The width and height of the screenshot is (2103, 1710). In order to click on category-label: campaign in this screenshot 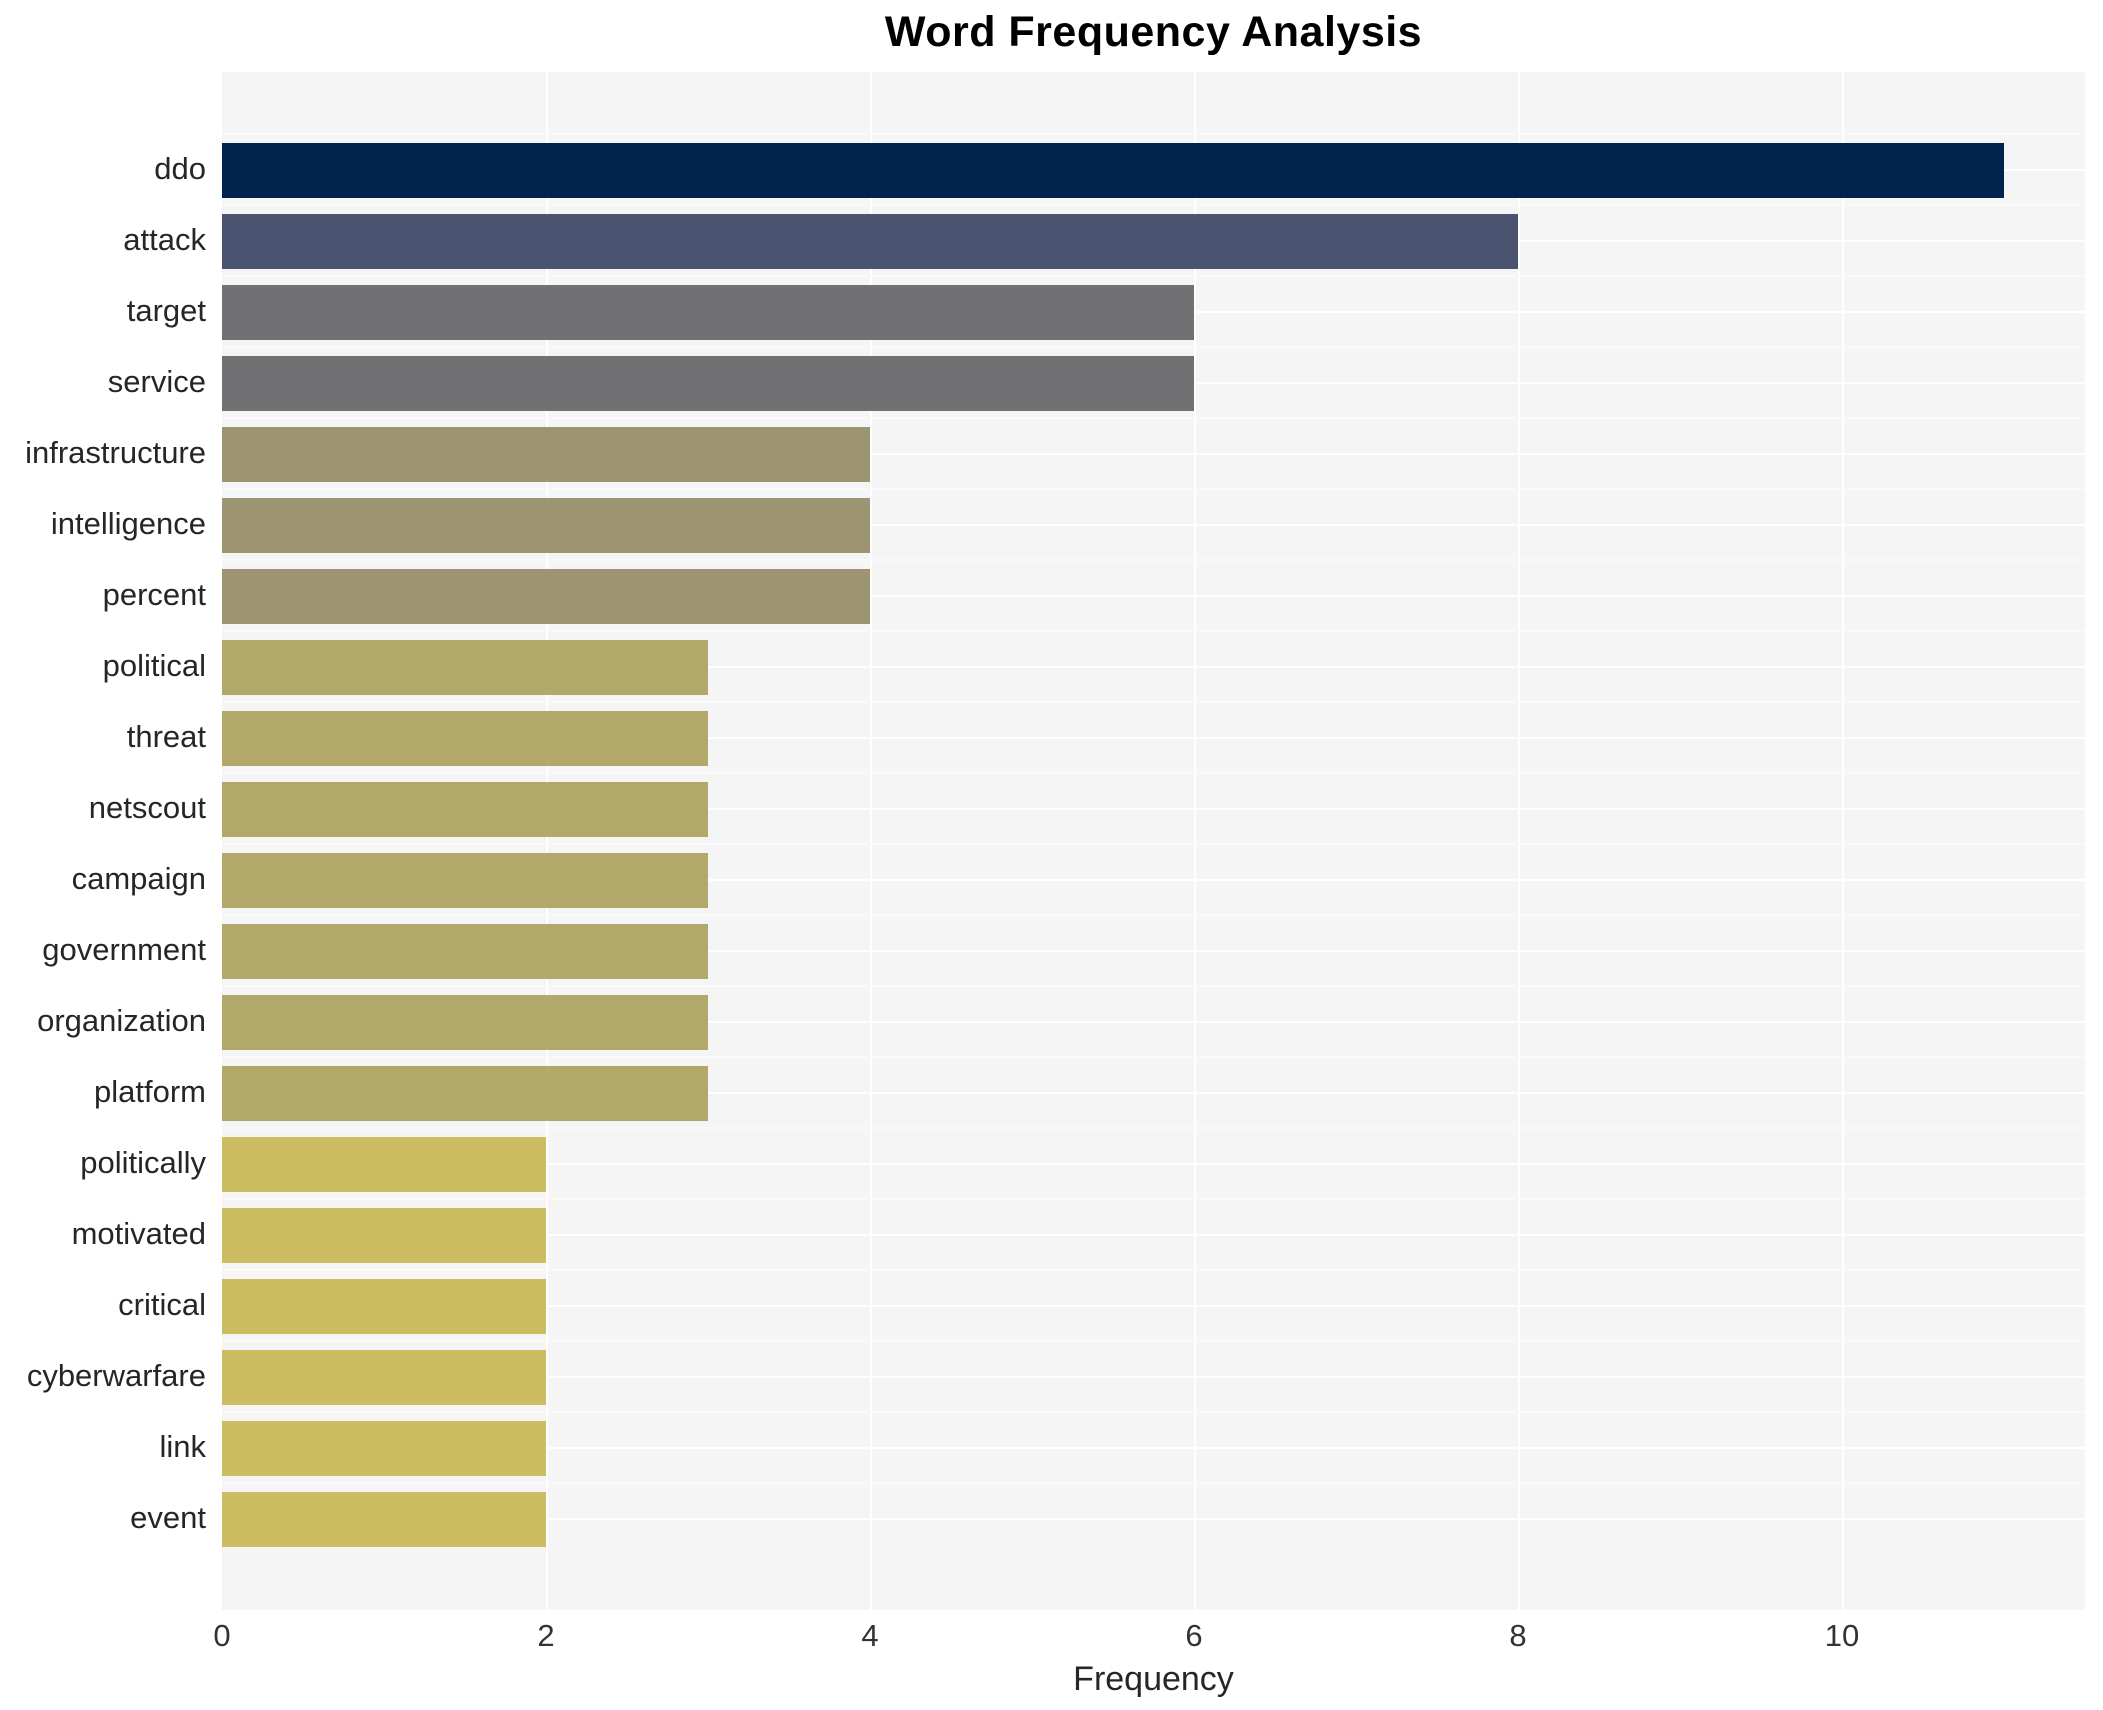, I will do `click(138, 878)`.